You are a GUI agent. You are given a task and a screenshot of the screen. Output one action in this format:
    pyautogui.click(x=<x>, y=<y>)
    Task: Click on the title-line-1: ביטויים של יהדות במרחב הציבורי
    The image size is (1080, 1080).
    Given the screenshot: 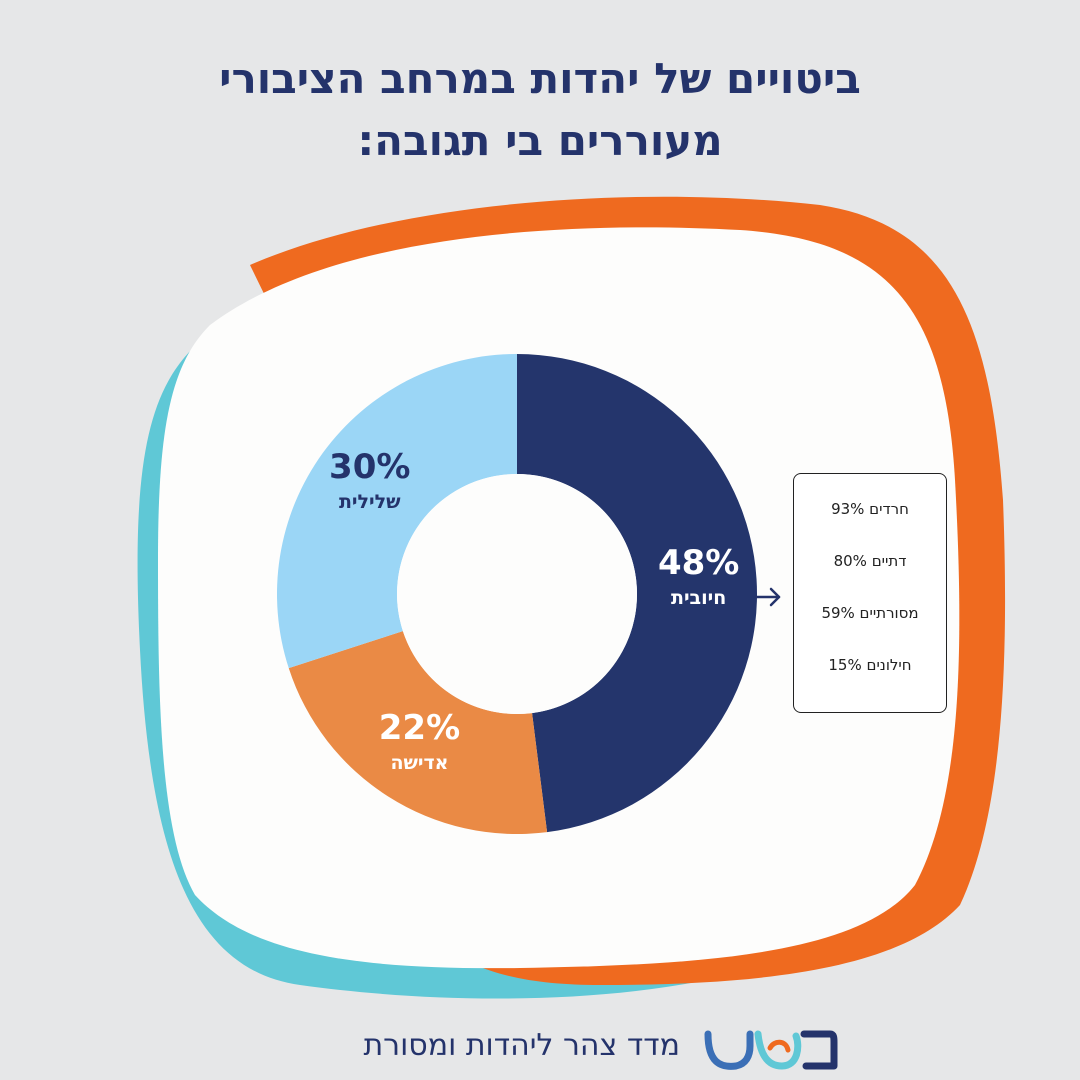 What is the action you would take?
    pyautogui.click(x=540, y=78)
    